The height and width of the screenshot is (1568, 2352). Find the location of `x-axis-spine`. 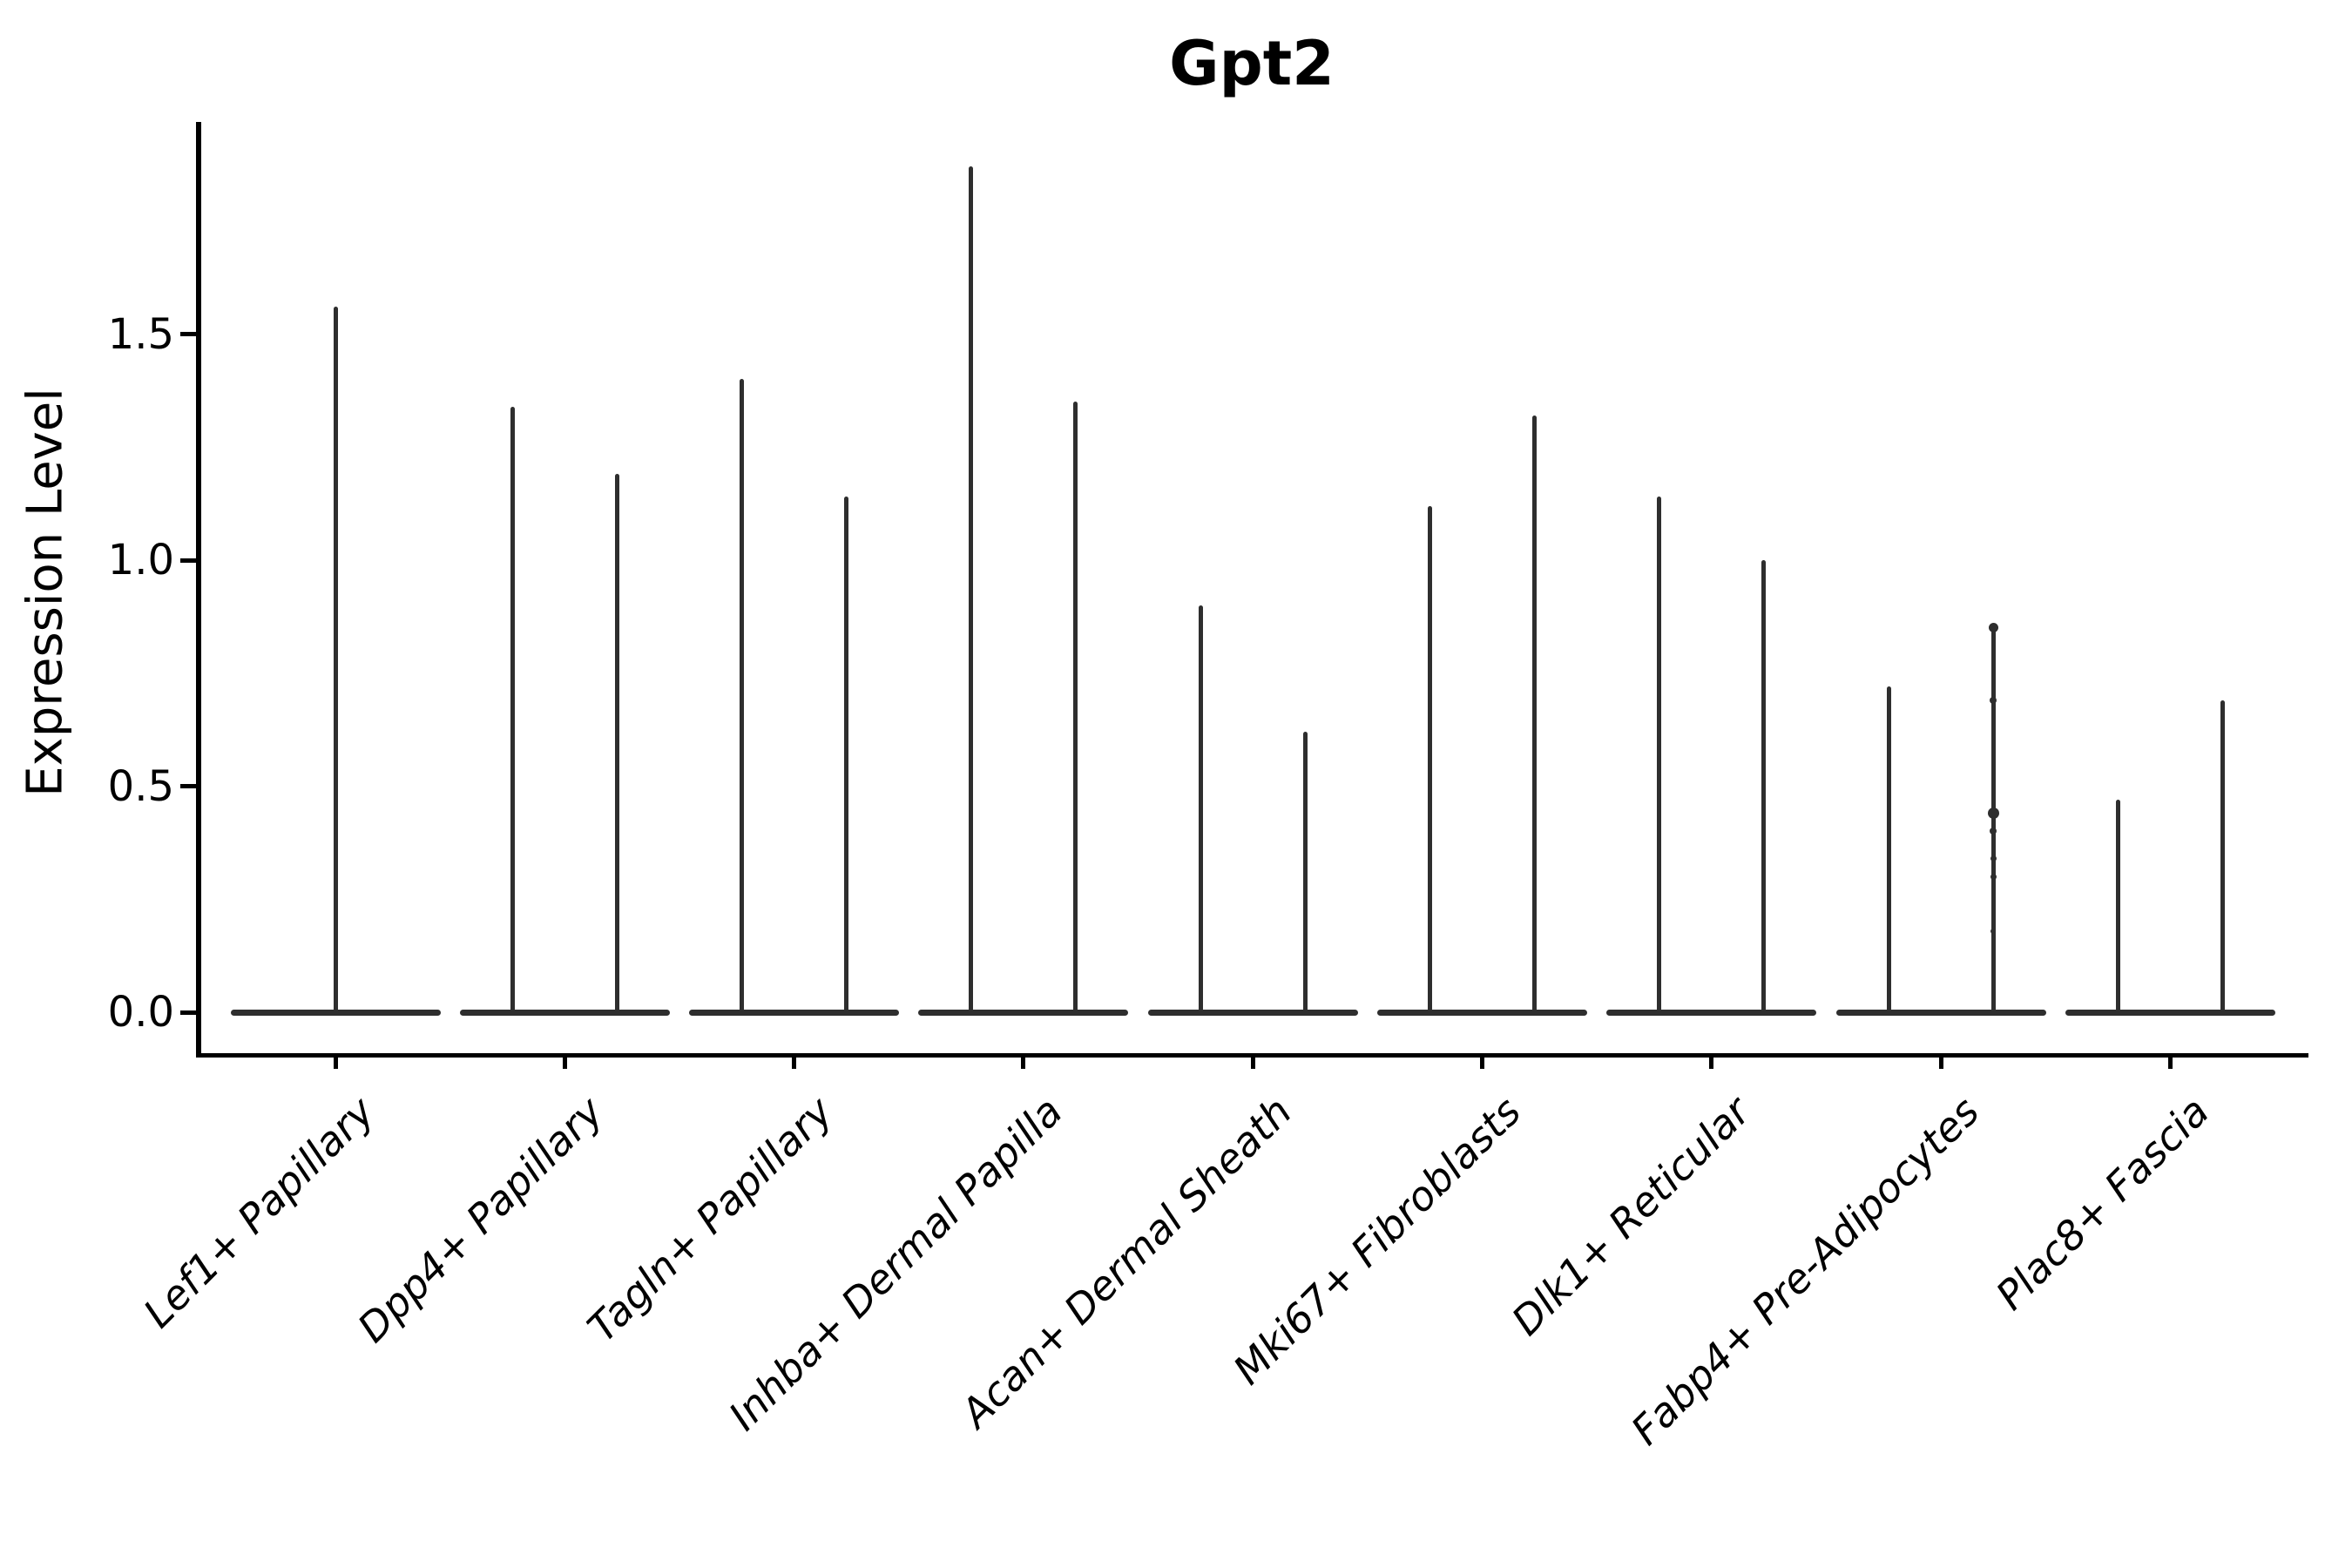

x-axis-spine is located at coordinates (1252, 1055).